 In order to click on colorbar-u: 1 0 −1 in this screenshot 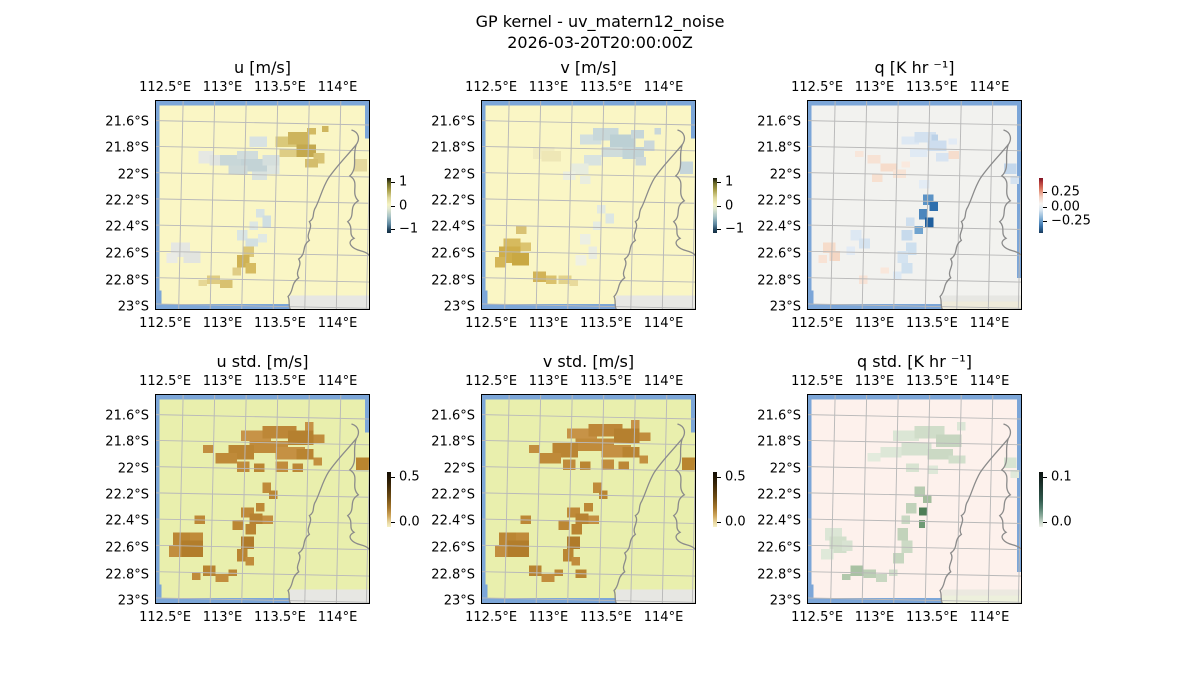, I will do `click(426, 206)`.